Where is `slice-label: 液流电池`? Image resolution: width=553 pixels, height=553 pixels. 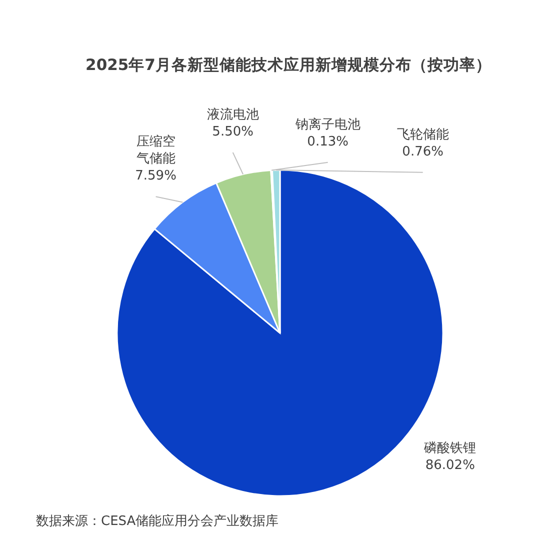
slice-label: 液流电池 is located at coordinates (232, 114).